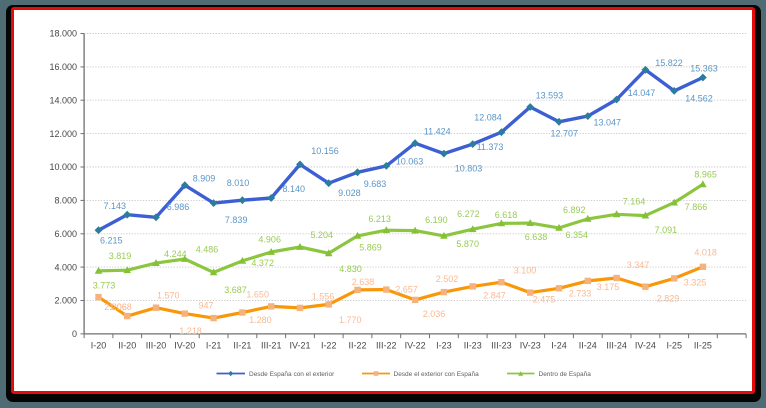 The height and width of the screenshot is (408, 766). I want to click on svg-text: 12.084, so click(488, 118).